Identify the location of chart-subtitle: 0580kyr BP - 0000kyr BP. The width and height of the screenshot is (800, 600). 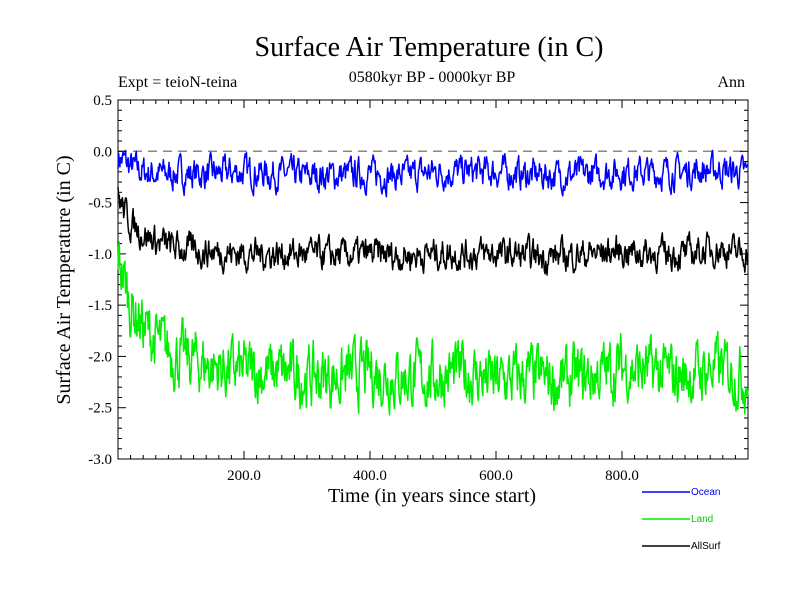
(432, 77).